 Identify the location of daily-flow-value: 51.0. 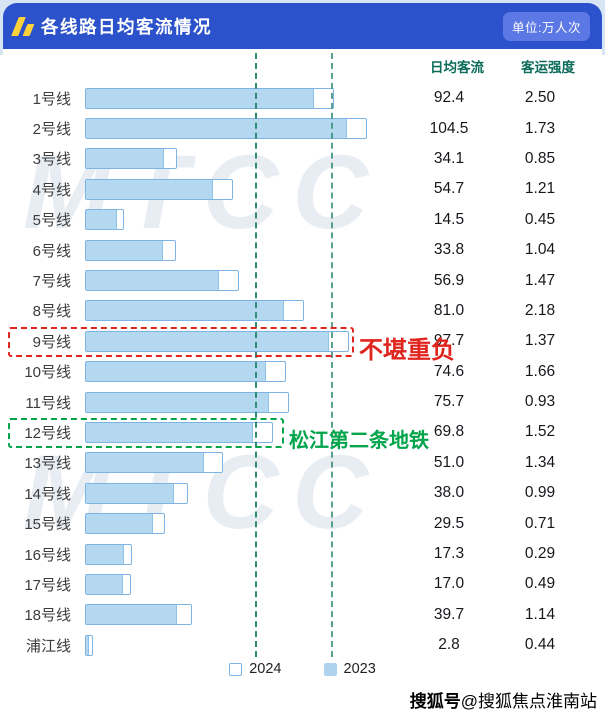
(449, 462).